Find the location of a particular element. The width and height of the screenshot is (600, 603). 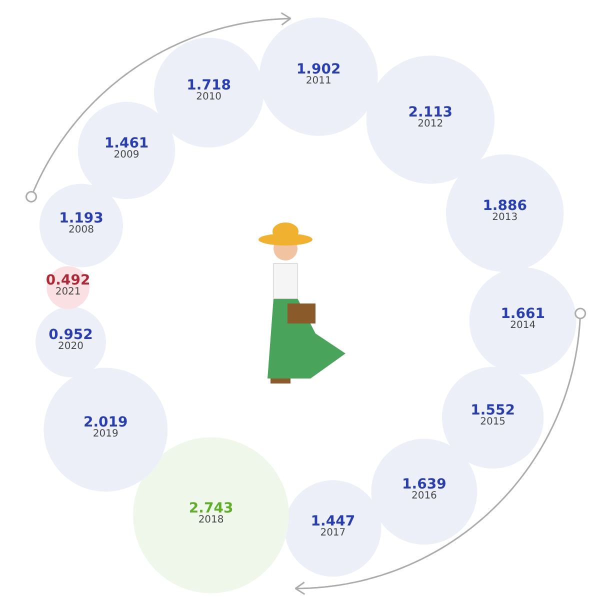

category-label: 2009 is located at coordinates (127, 154).